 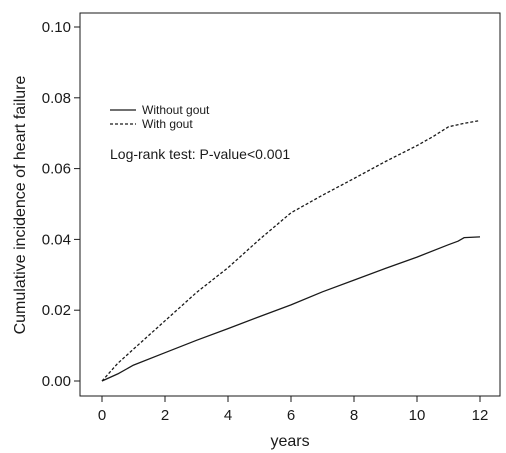 What do you see at coordinates (165, 415) in the screenshot?
I see `x-tick-label: 2` at bounding box center [165, 415].